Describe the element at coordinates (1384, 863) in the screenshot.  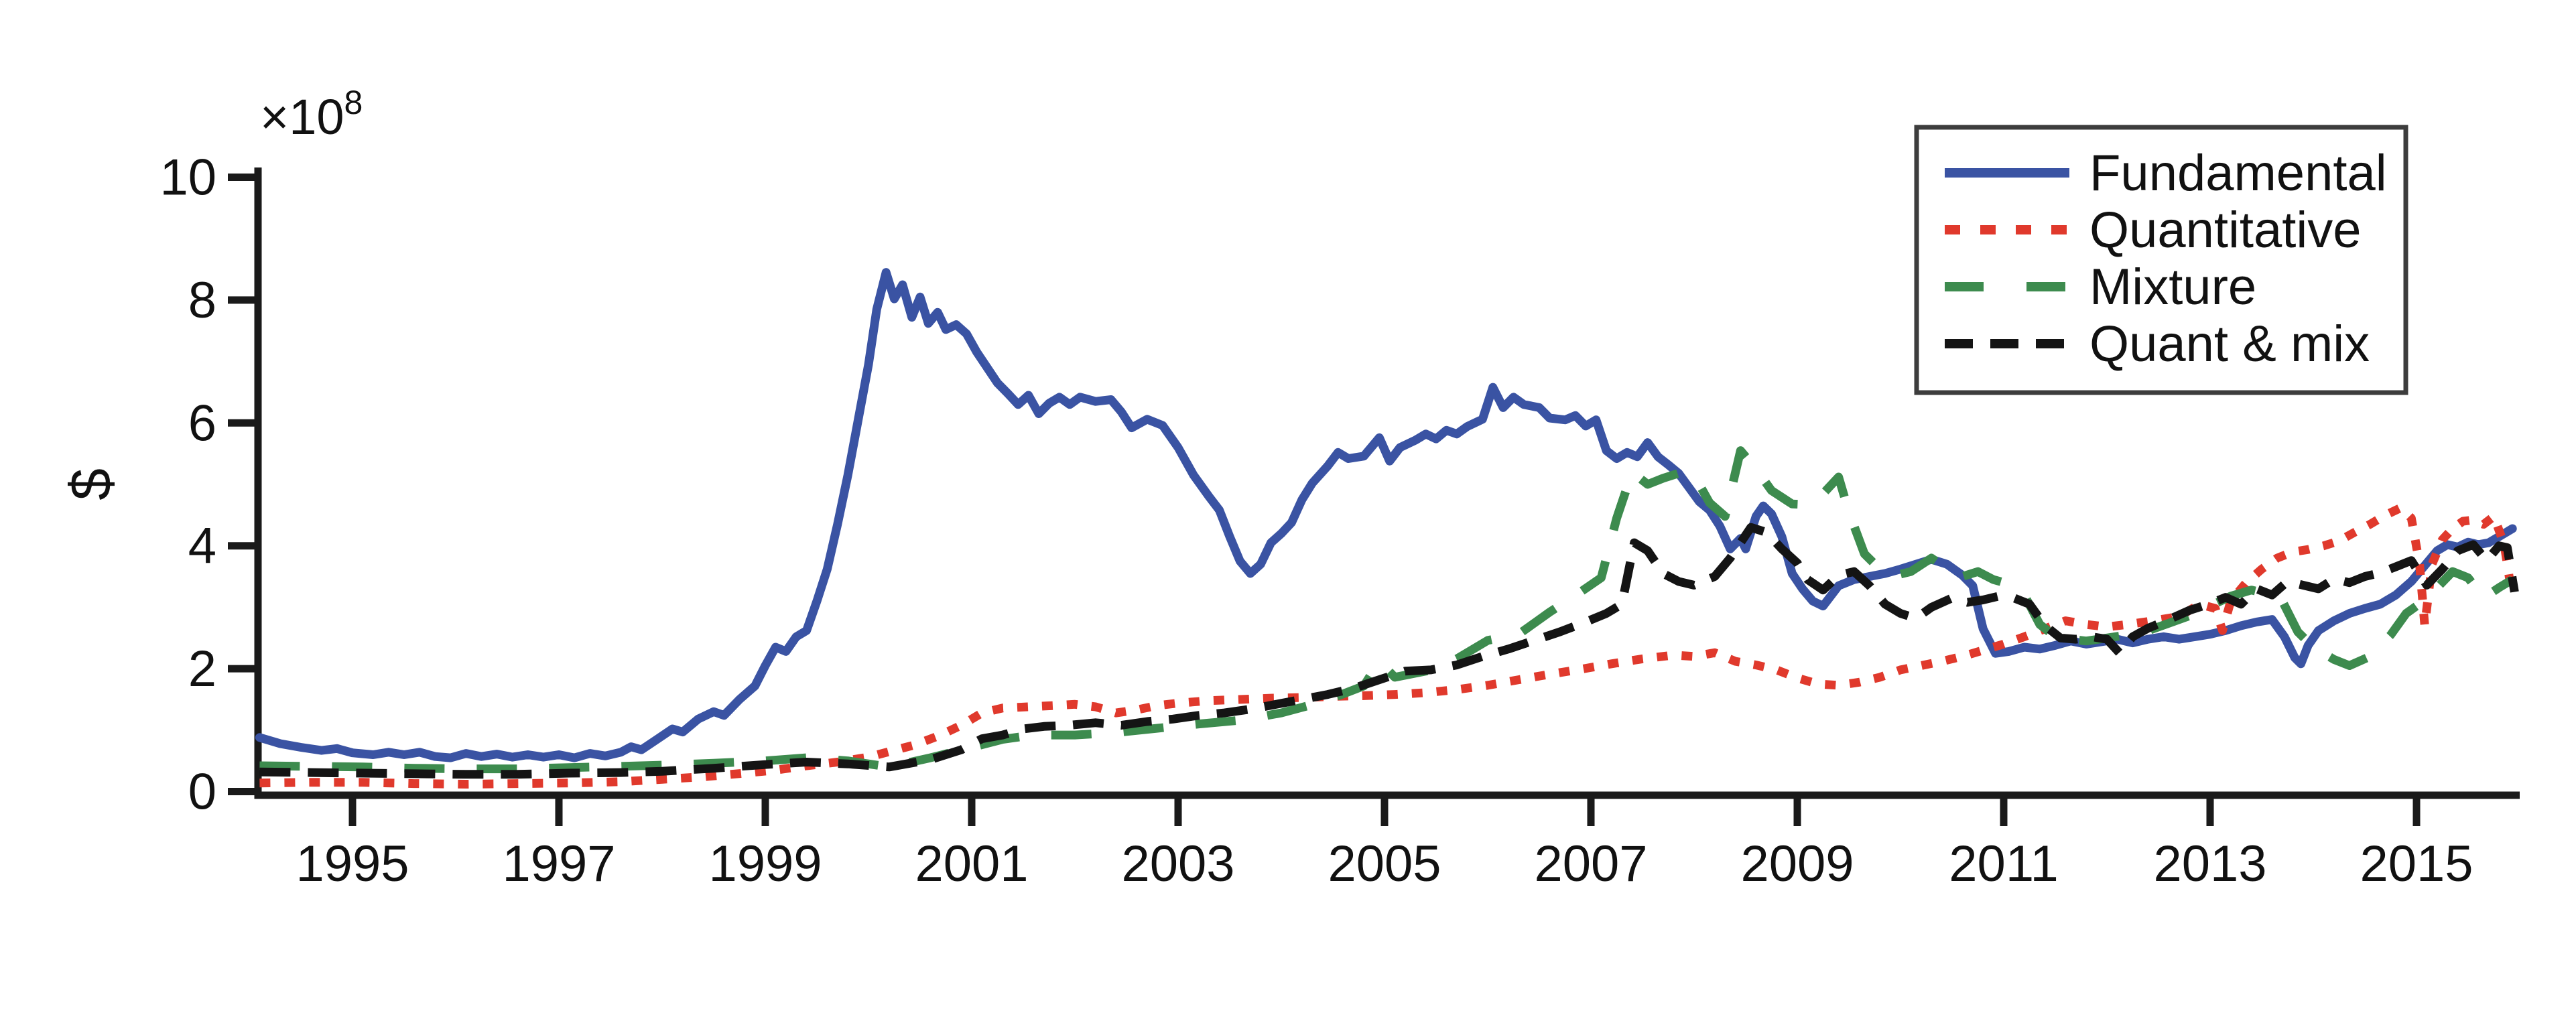
I see `x-axis-tick-label: 2005` at that location.